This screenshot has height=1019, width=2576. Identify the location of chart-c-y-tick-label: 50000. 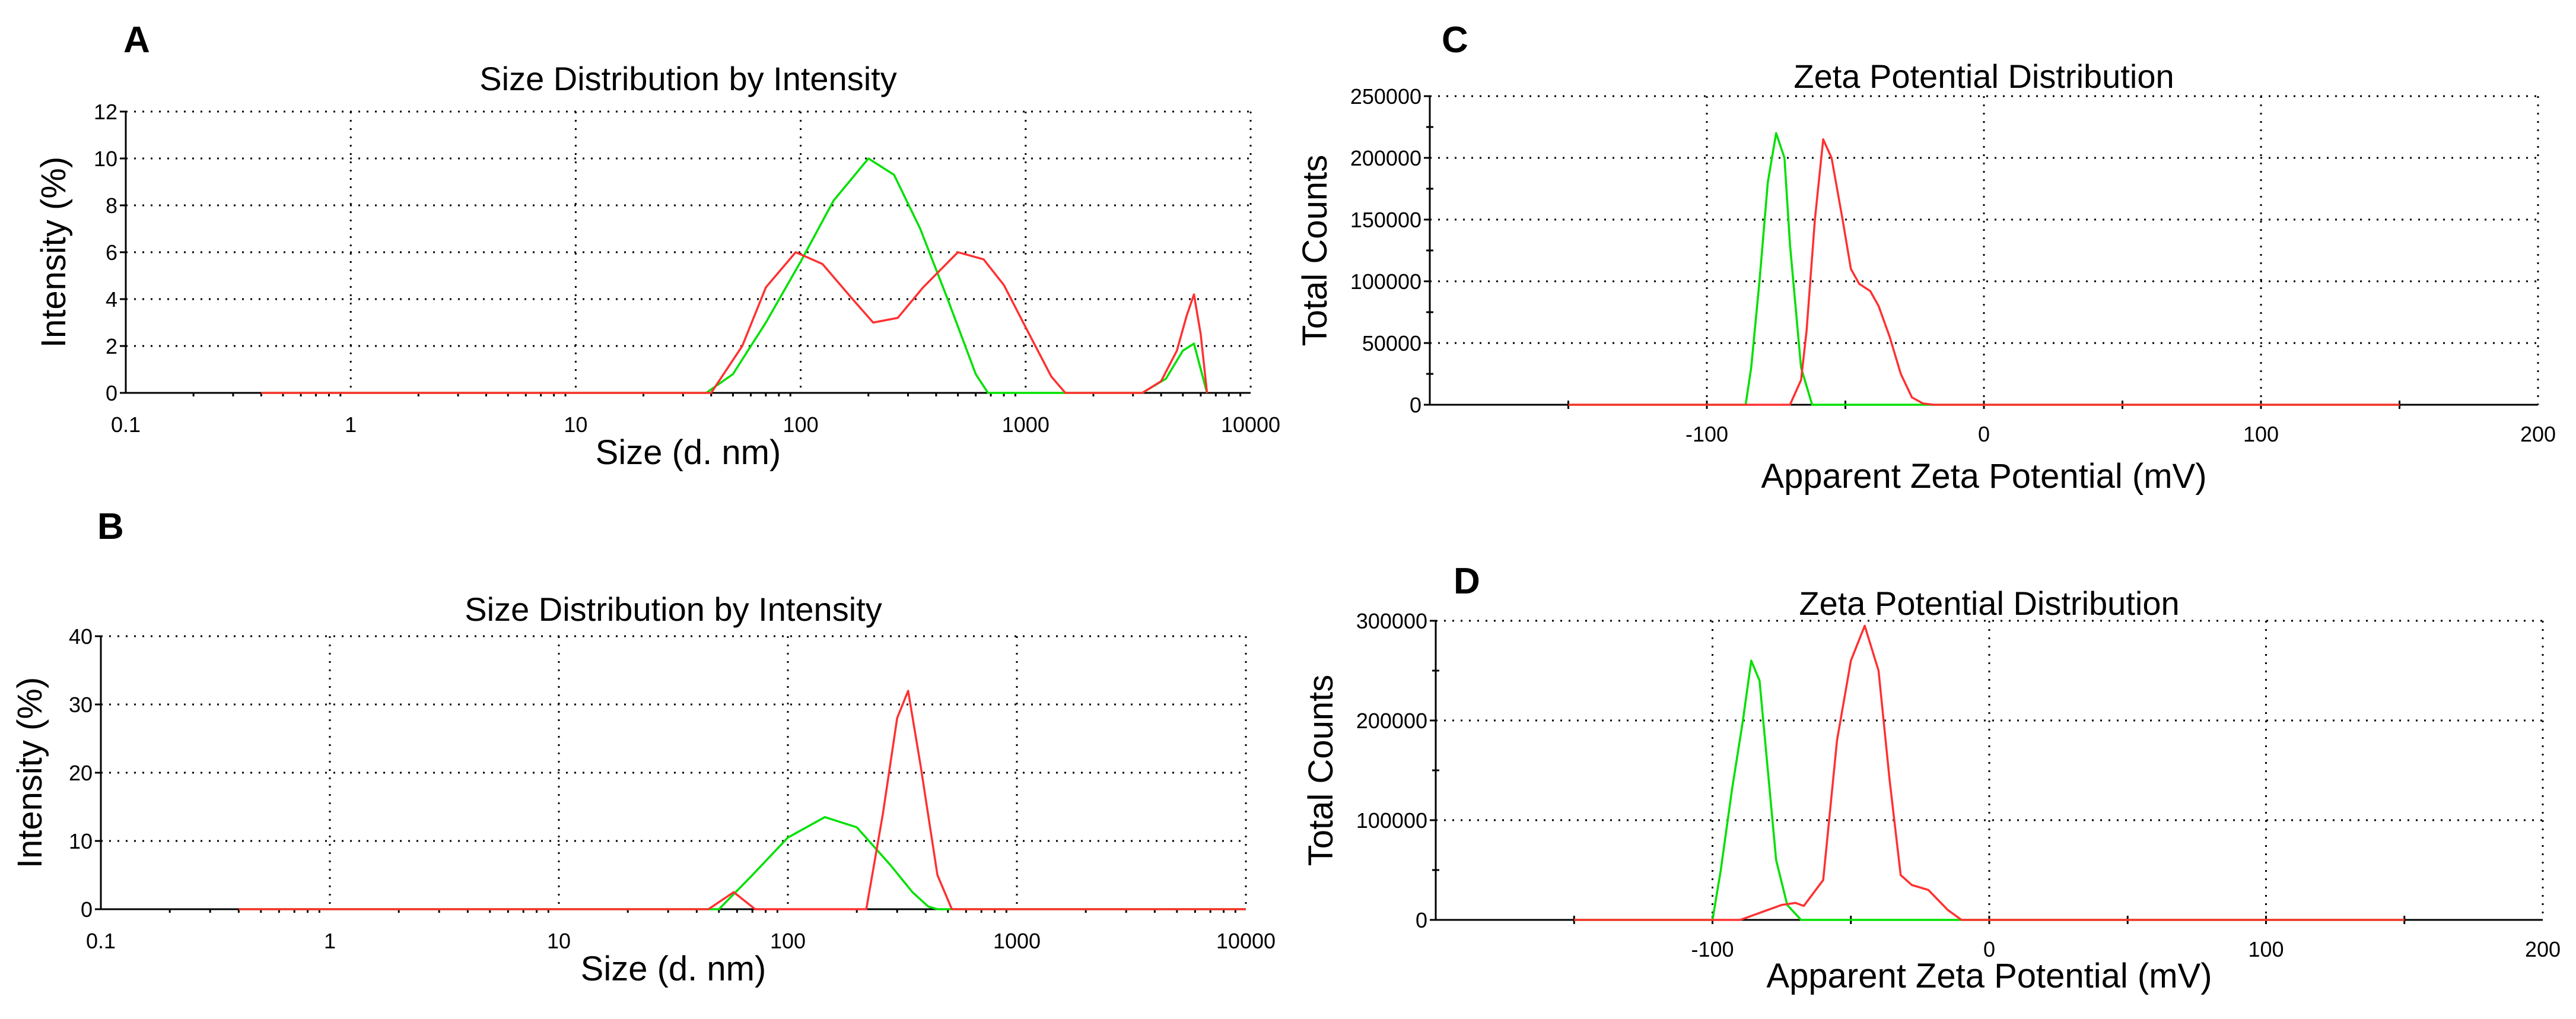
(1391, 343).